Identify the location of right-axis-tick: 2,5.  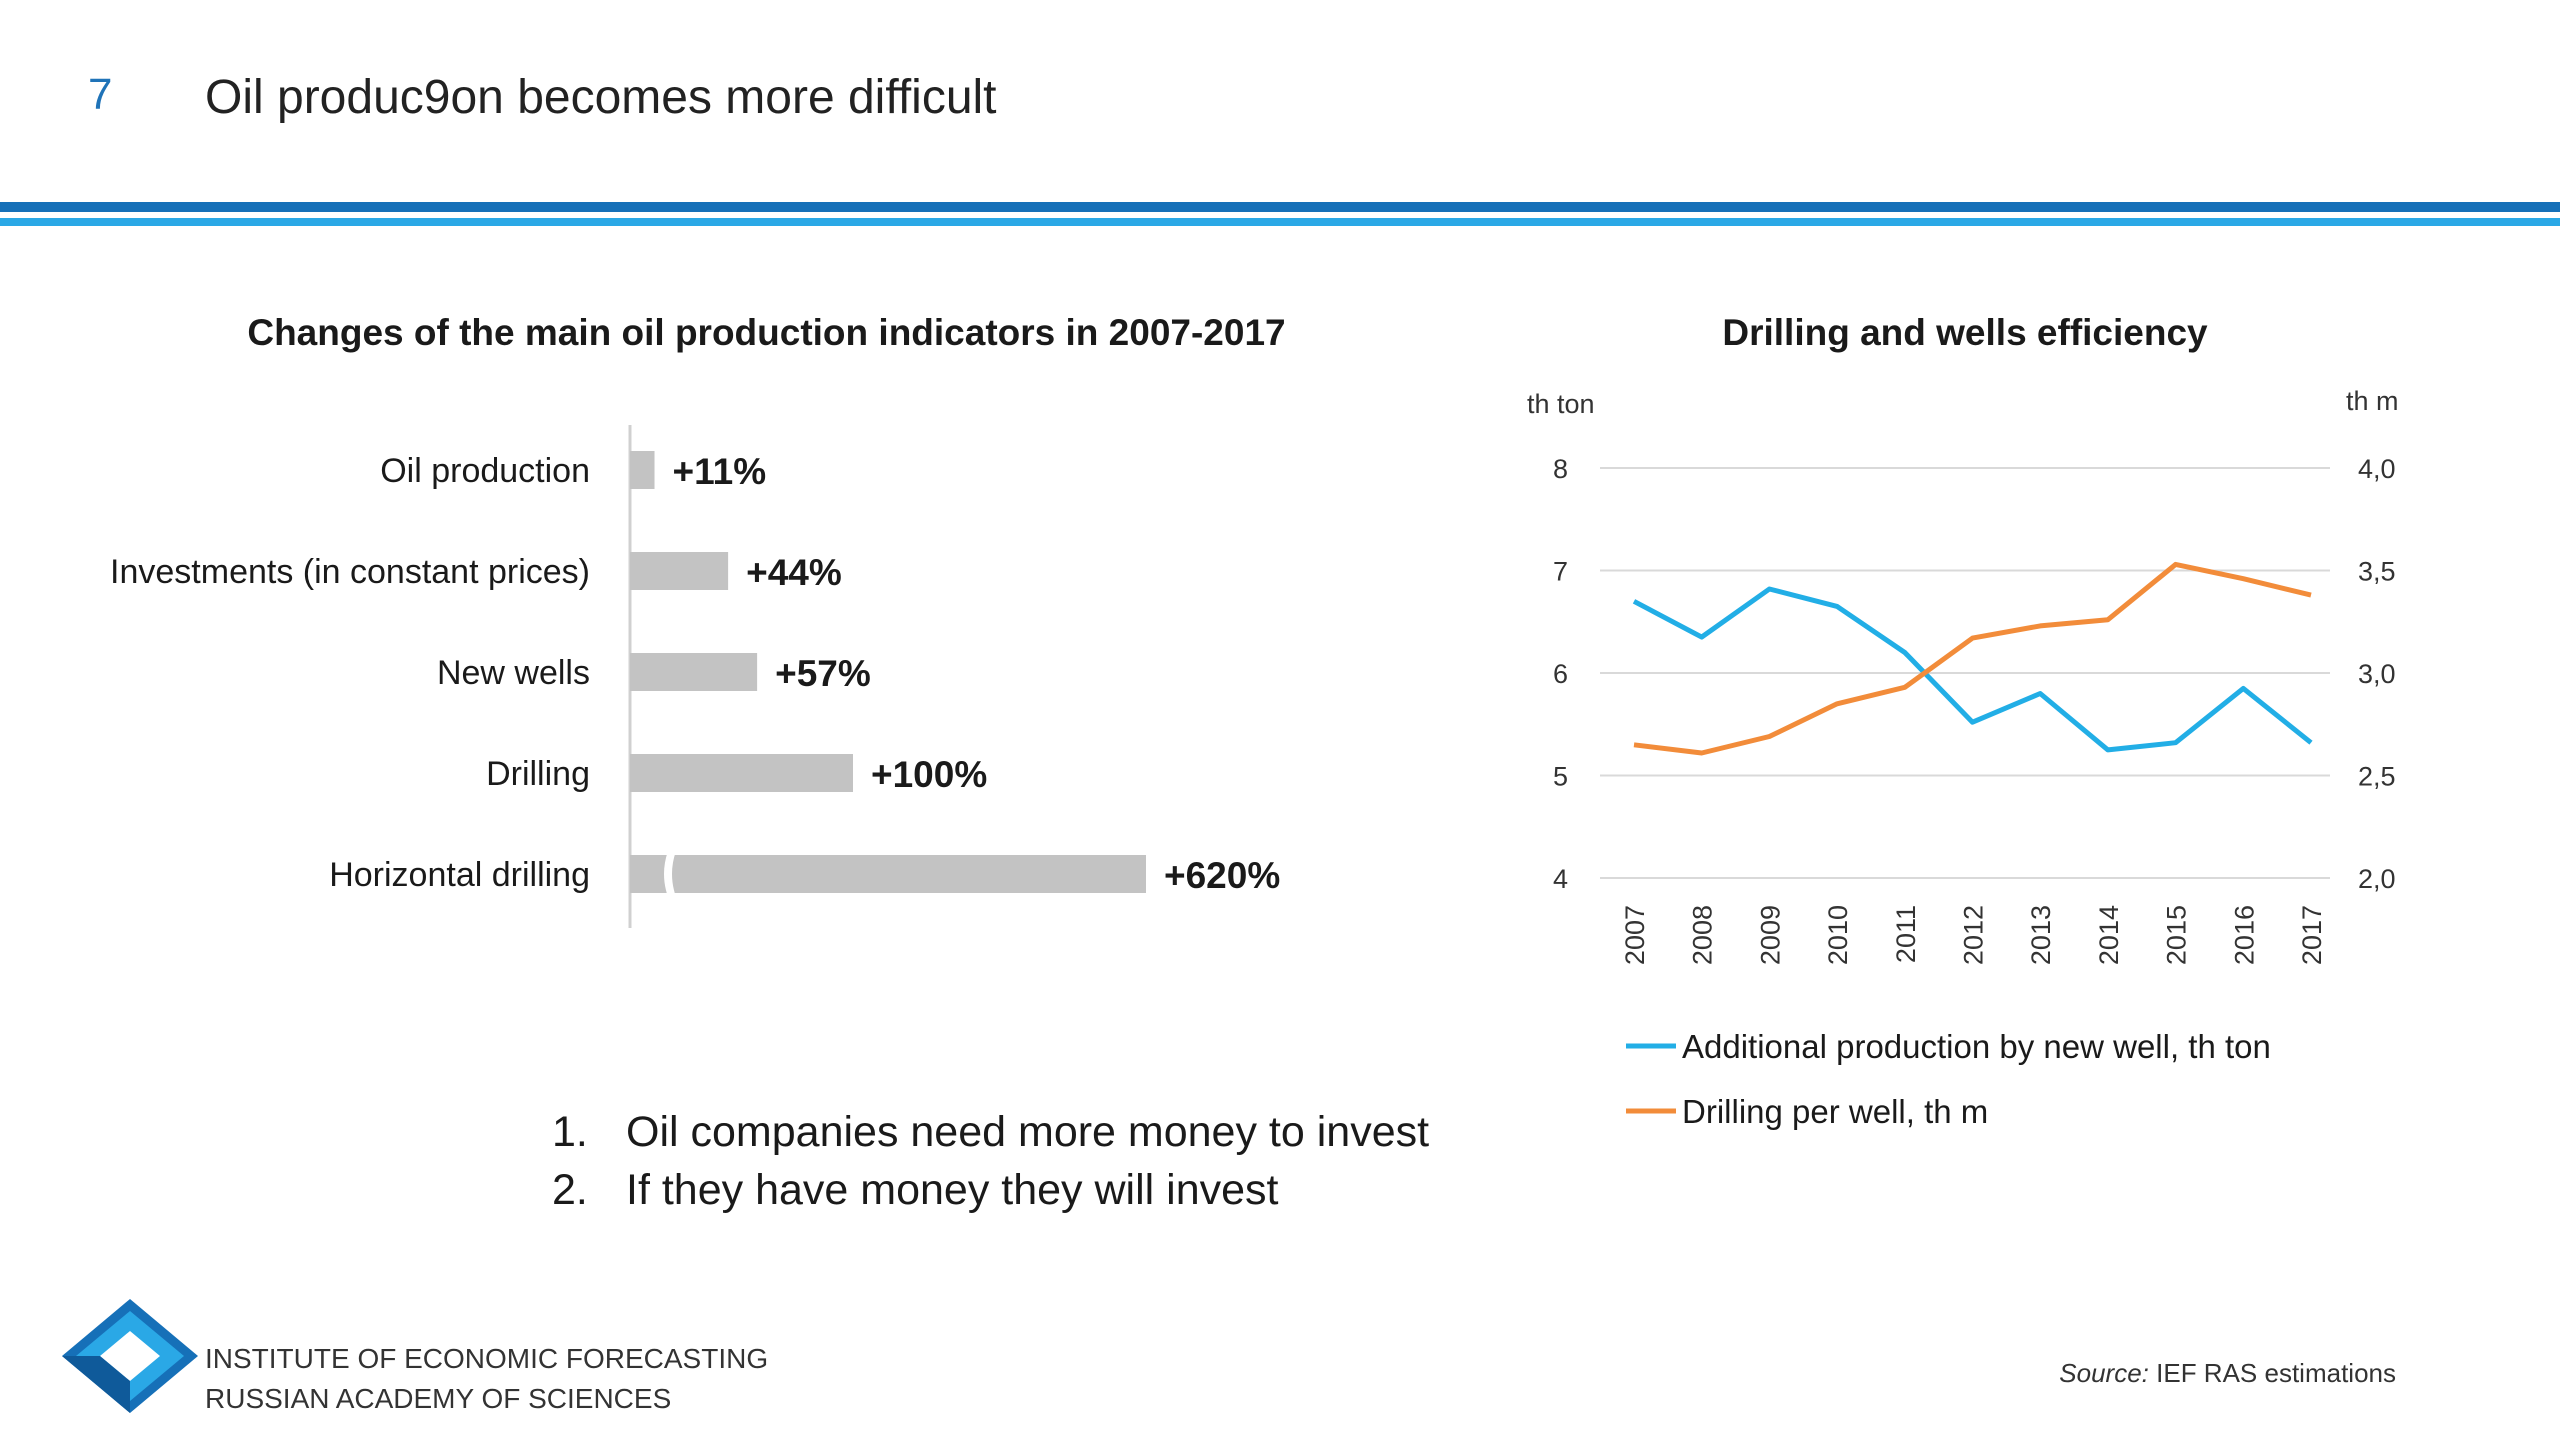
(2377, 777).